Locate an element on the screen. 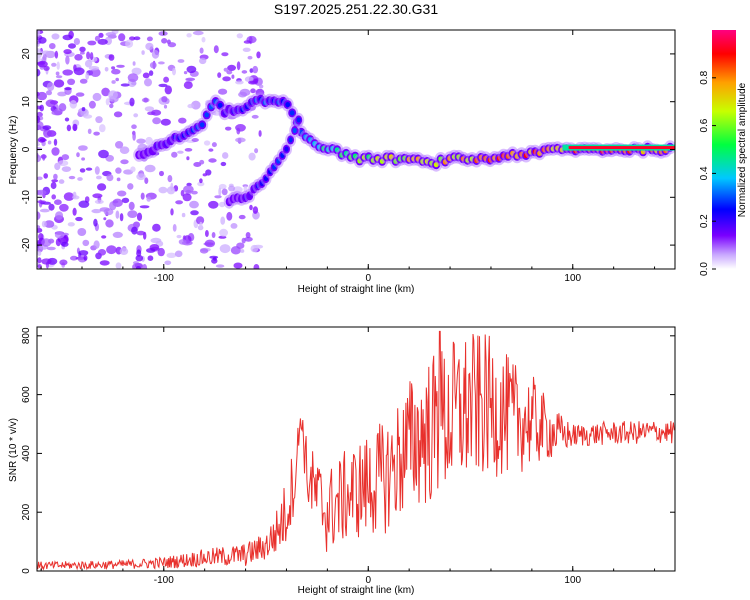  chart-title: S197.2025.251.22.30.G31 is located at coordinates (356, 9).